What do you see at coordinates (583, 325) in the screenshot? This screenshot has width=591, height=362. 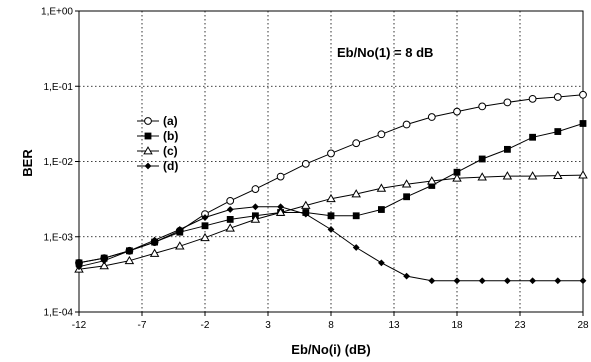 I see `x-tick-label: 28` at bounding box center [583, 325].